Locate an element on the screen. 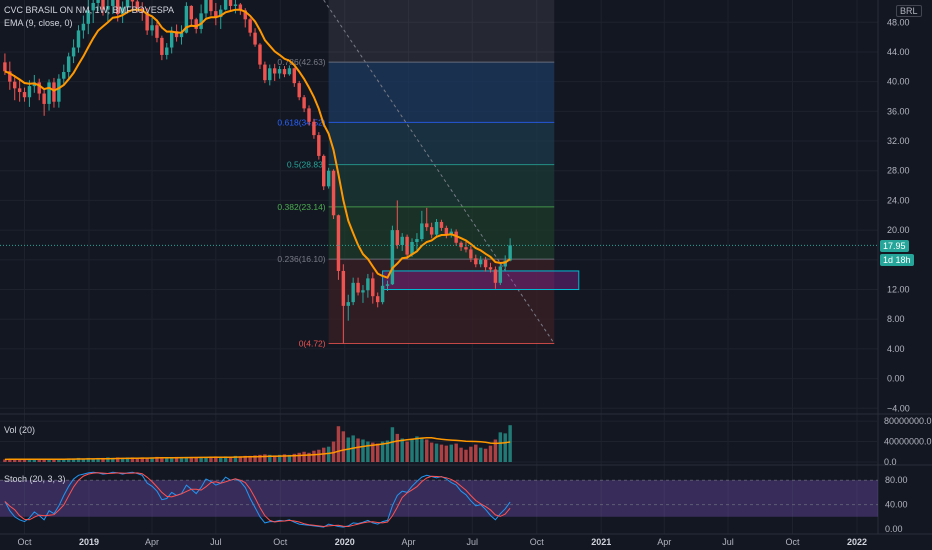 The width and height of the screenshot is (932, 550). price-axis-tick-label: 12.00 is located at coordinates (898, 290).